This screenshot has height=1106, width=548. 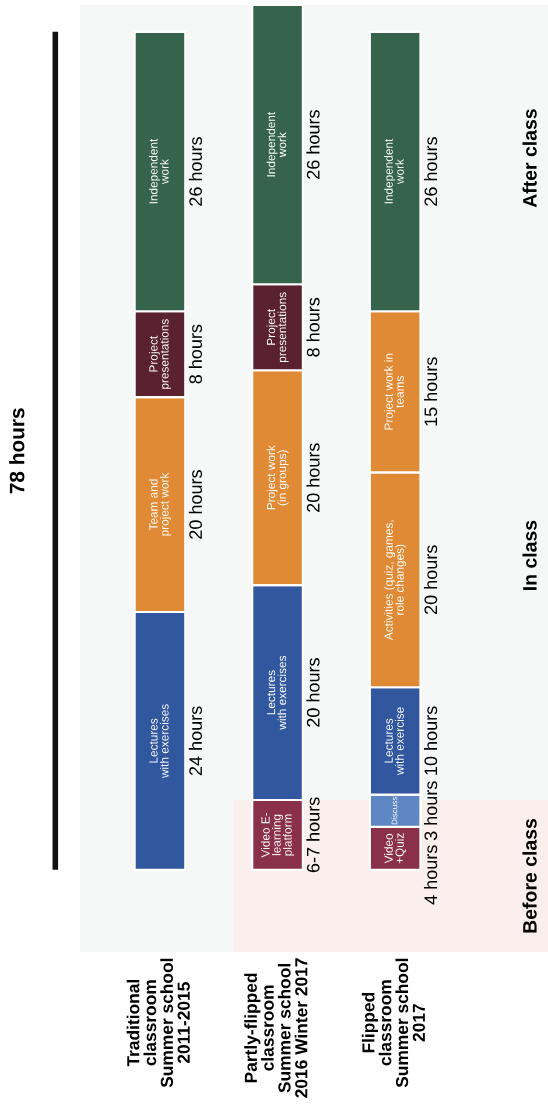 I want to click on text: 78 hours, so click(x=17, y=451).